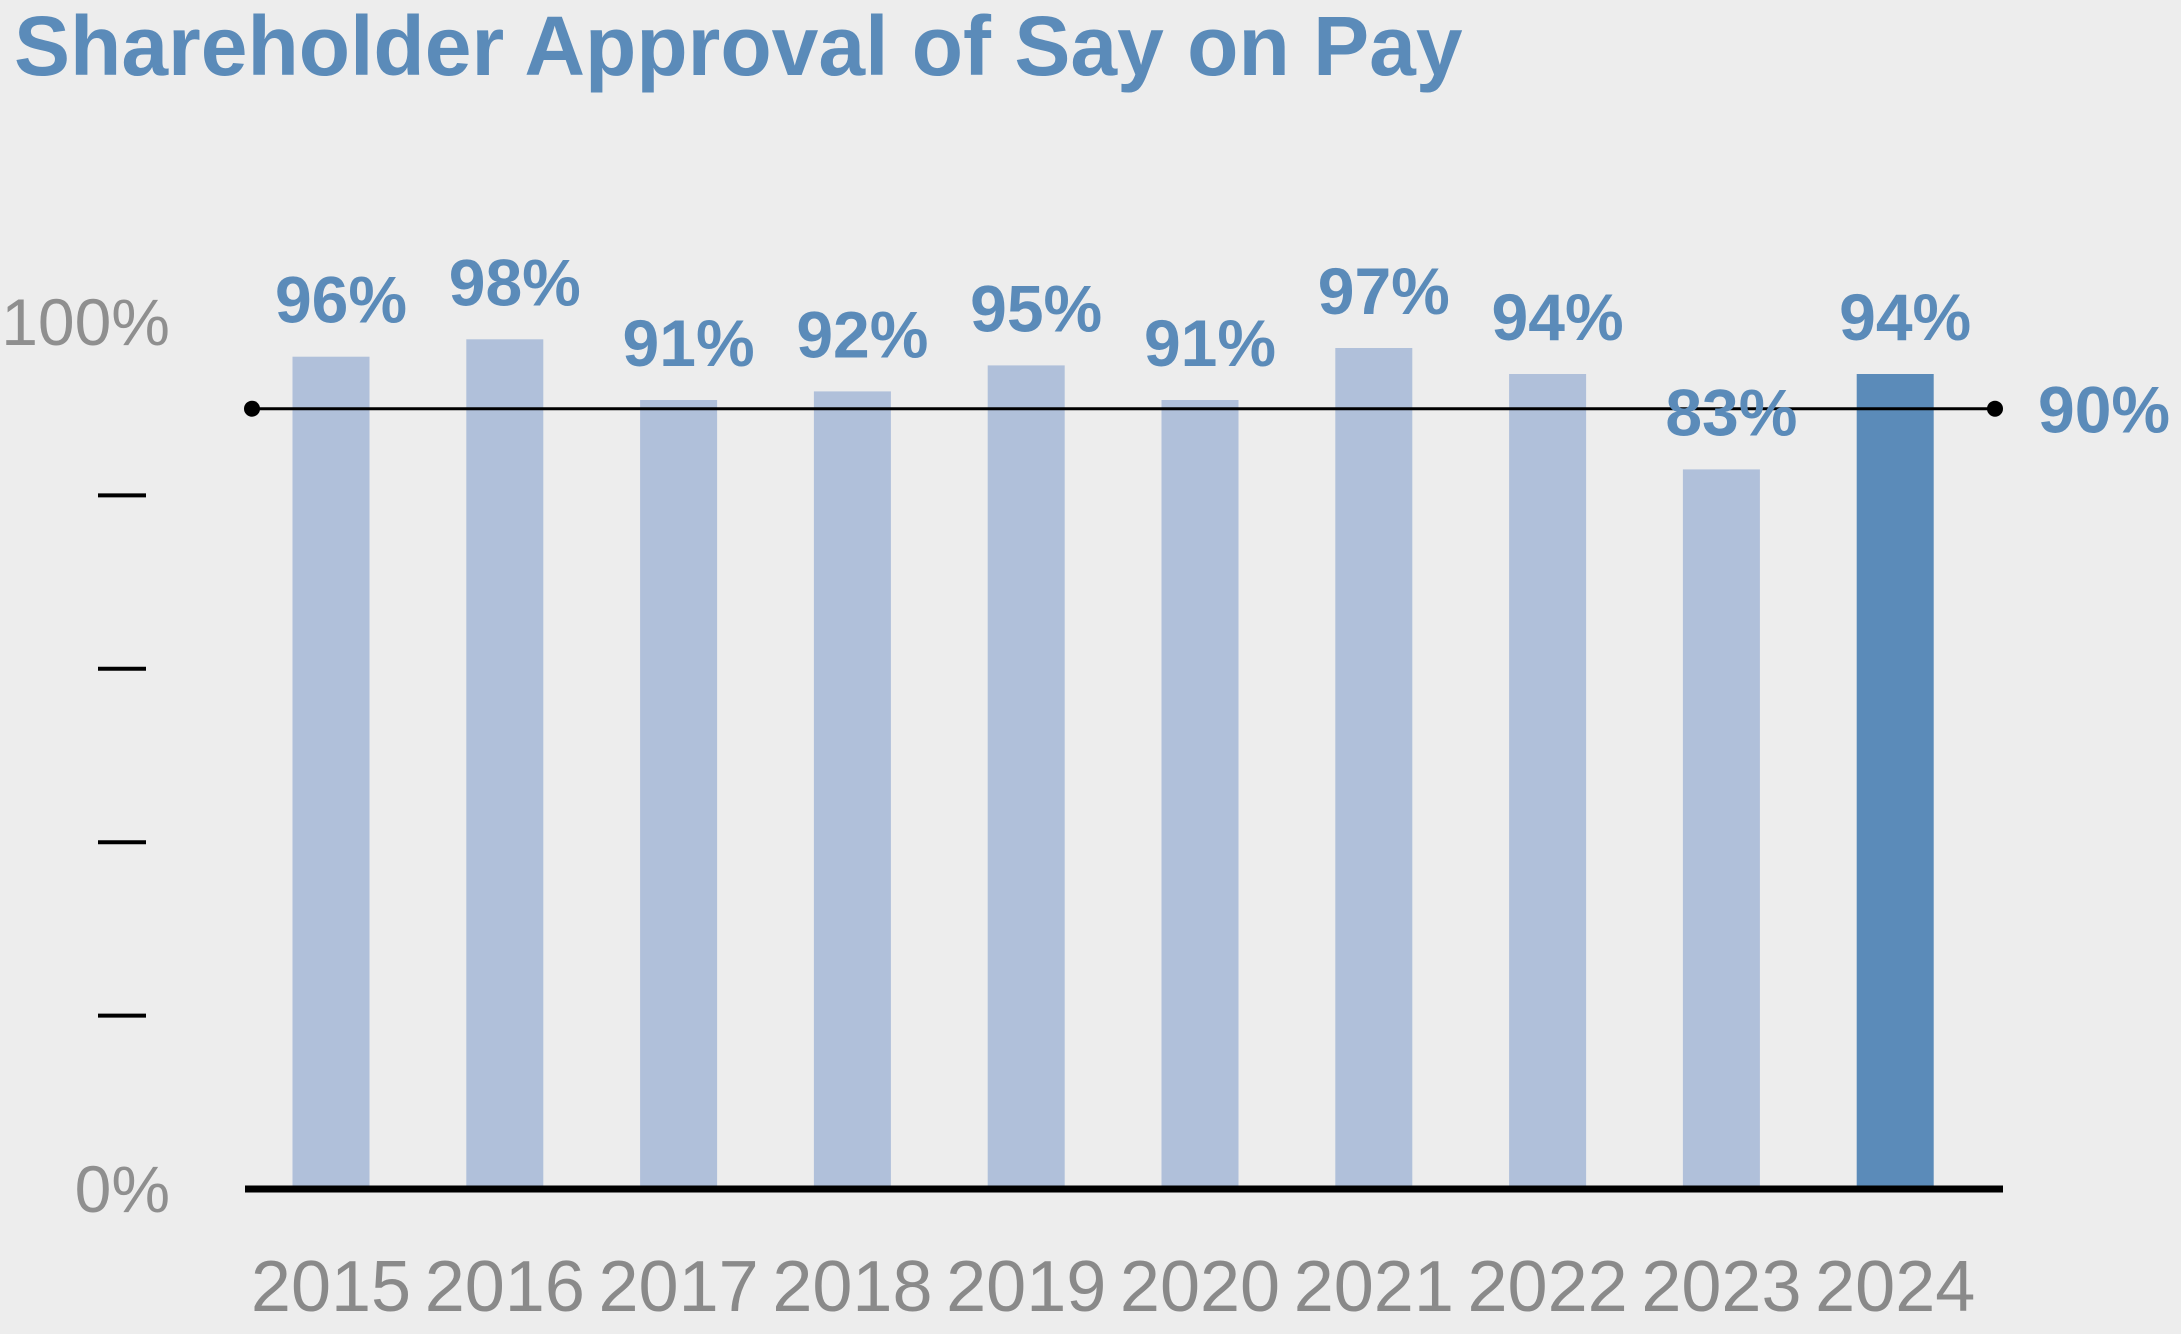 This screenshot has height=1334, width=2181. What do you see at coordinates (2104, 410) in the screenshot?
I see `reference-line-label: 90%` at bounding box center [2104, 410].